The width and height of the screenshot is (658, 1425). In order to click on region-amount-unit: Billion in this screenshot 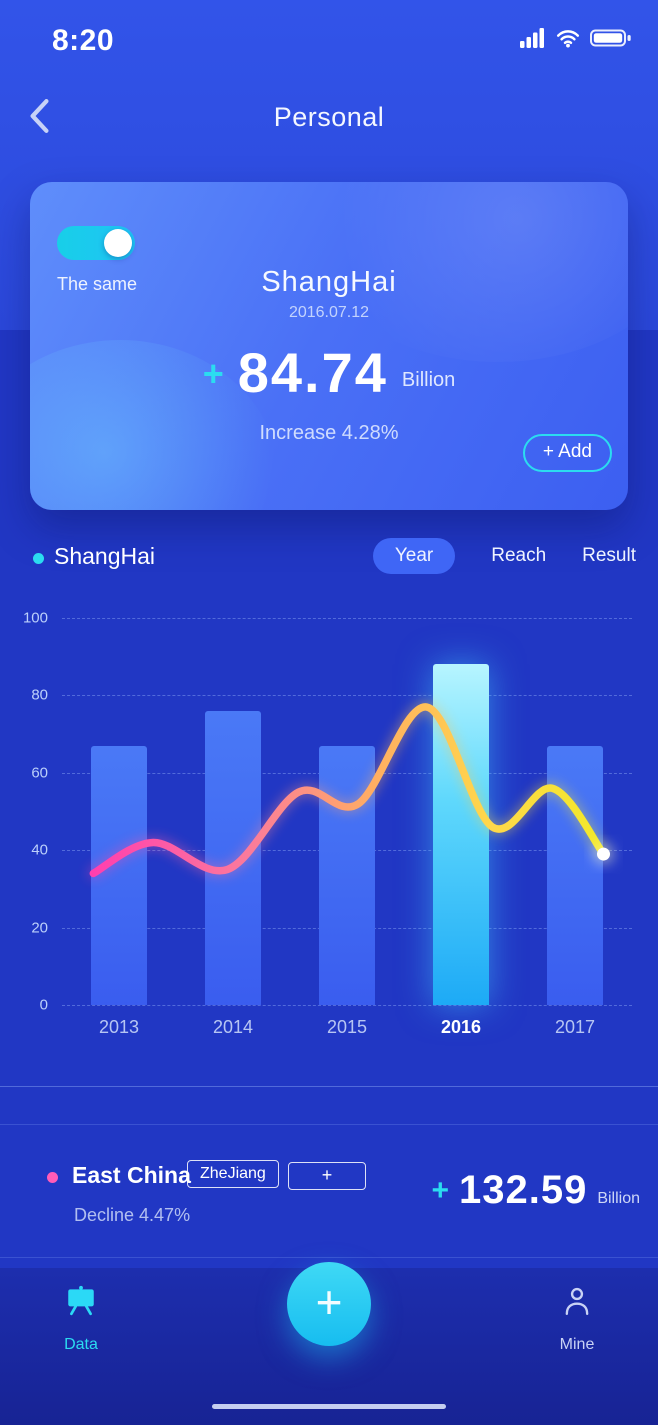, I will do `click(618, 1198)`.